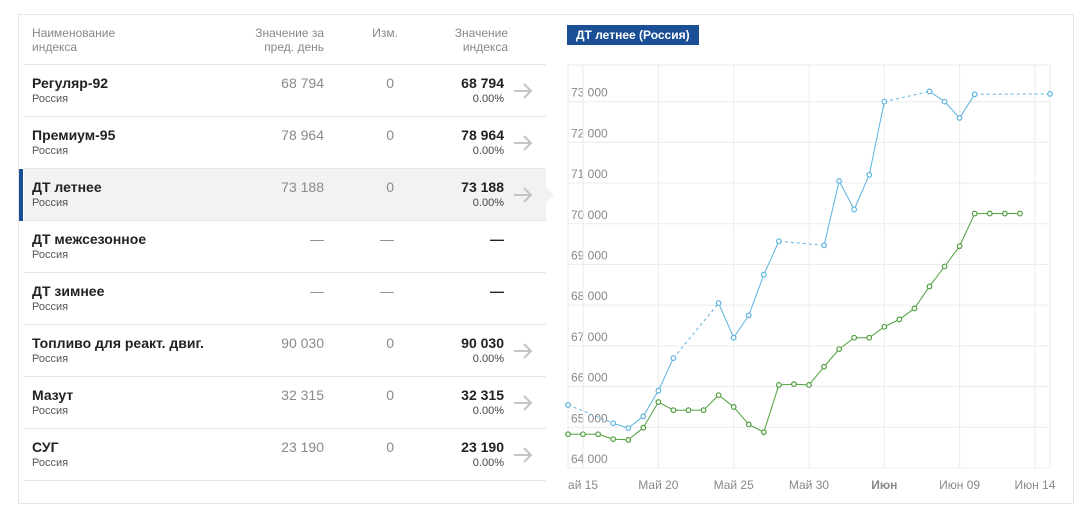 This screenshot has height=508, width=1080. What do you see at coordinates (70, 83) in the screenshot?
I see `index-name: Регуляр-92` at bounding box center [70, 83].